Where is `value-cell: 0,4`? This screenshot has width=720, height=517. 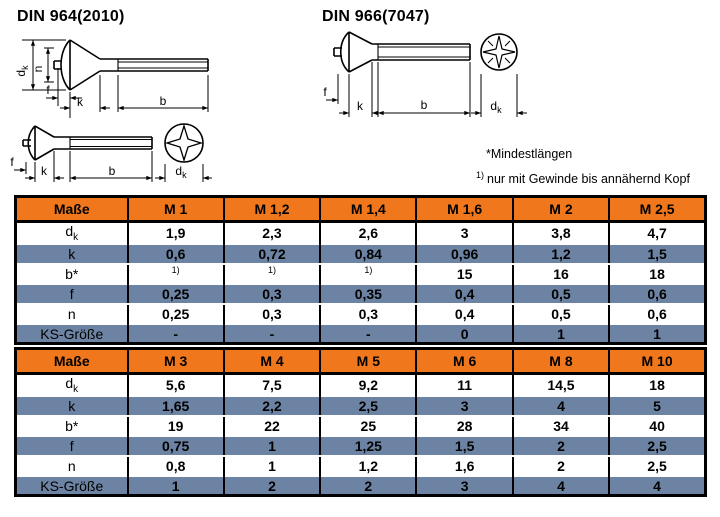 value-cell: 0,4 is located at coordinates (464, 313).